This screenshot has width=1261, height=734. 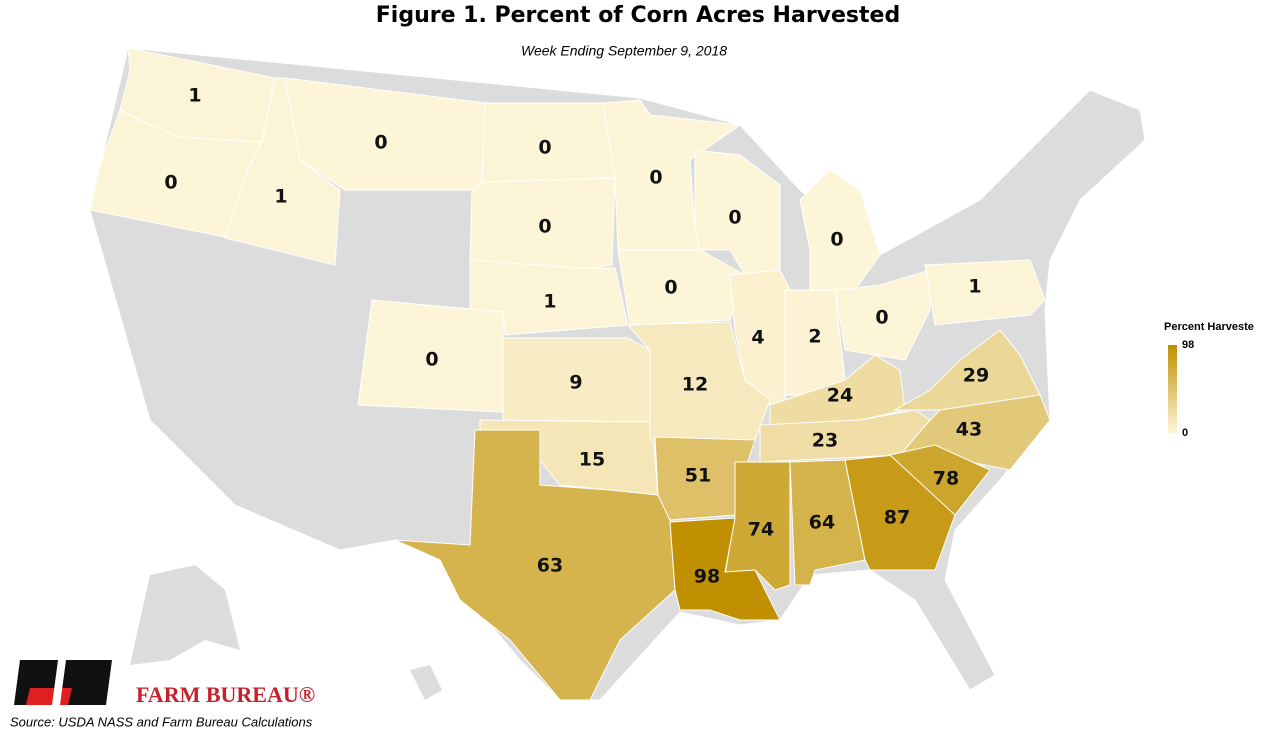 What do you see at coordinates (550, 566) in the screenshot?
I see `state-value: 63` at bounding box center [550, 566].